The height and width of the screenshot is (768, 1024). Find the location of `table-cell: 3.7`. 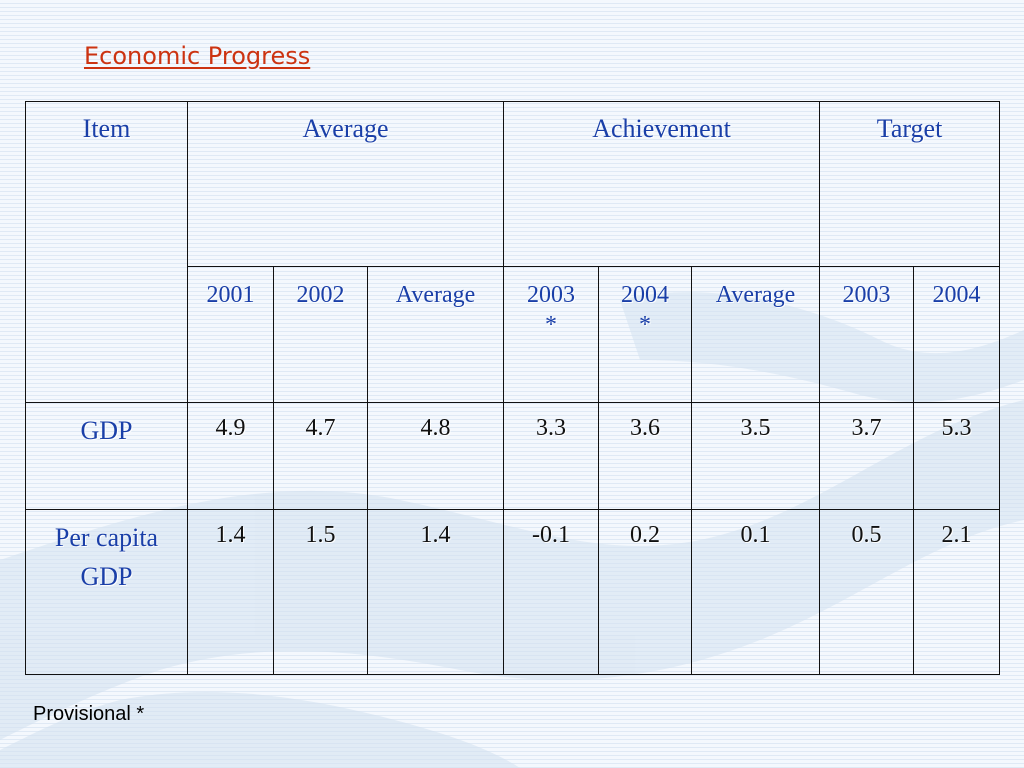

table-cell: 3.7 is located at coordinates (867, 456).